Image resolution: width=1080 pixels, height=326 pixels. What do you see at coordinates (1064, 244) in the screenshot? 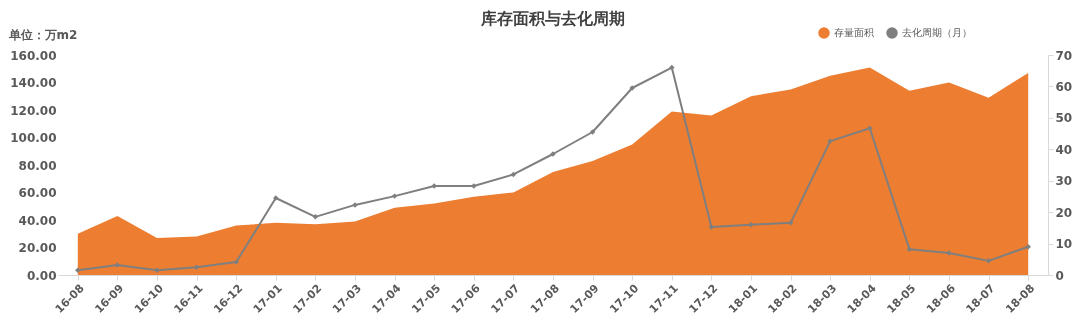
I see `y2-tick-label: 10` at bounding box center [1064, 244].